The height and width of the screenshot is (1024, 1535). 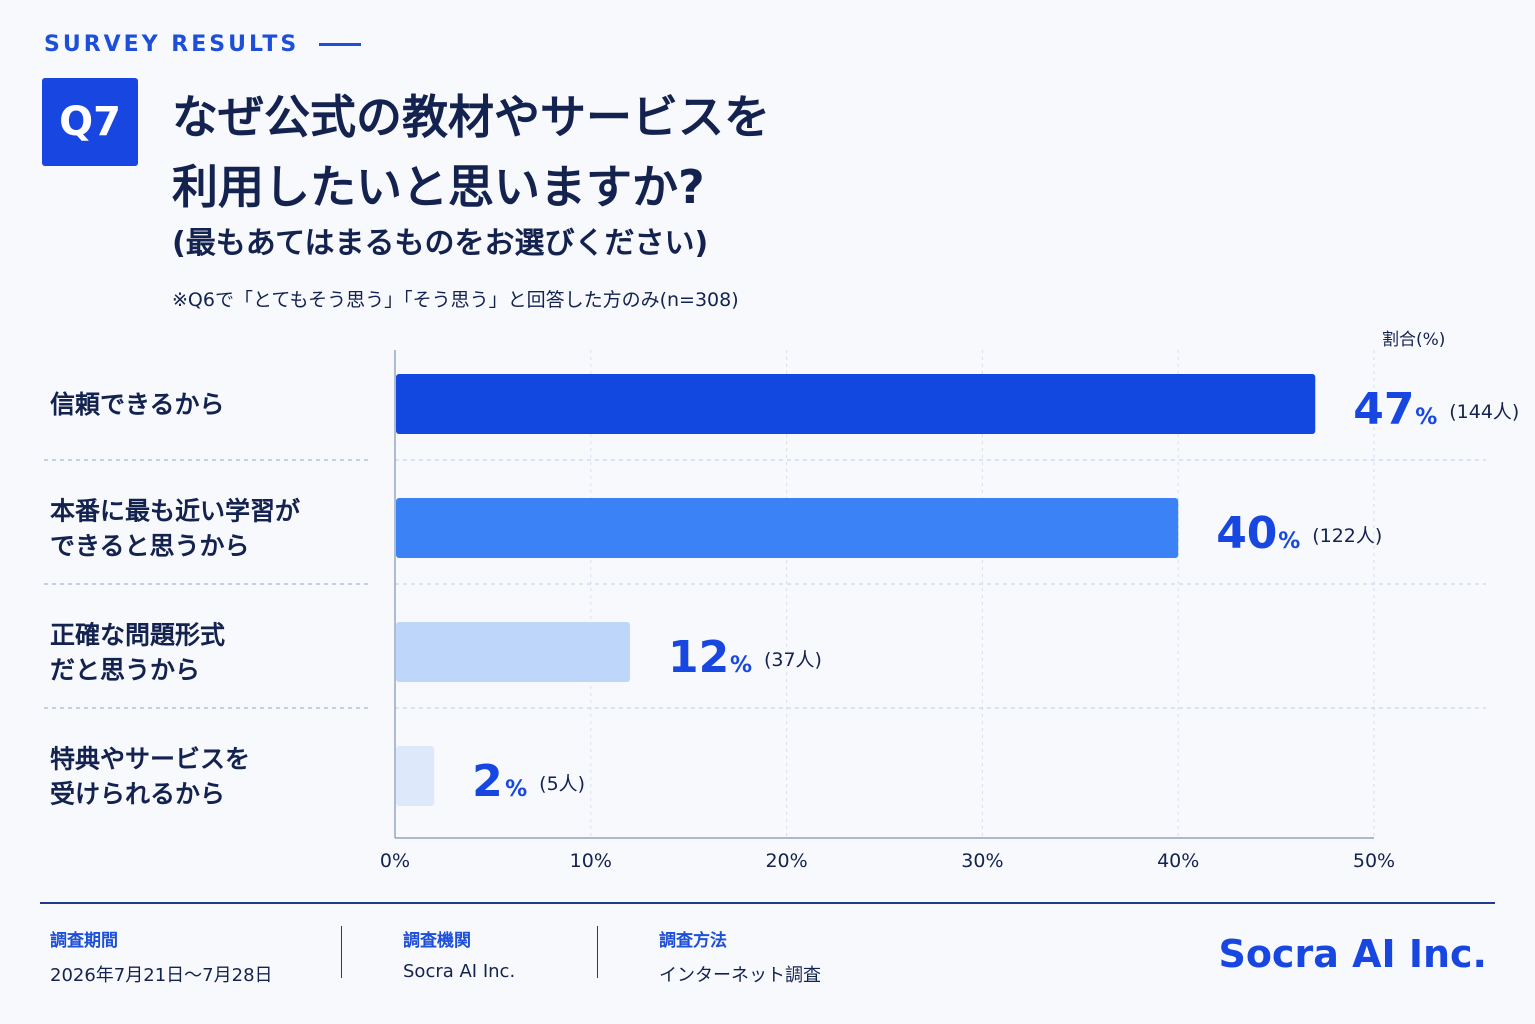 I want to click on x-tick-label: 0%, so click(x=395, y=861).